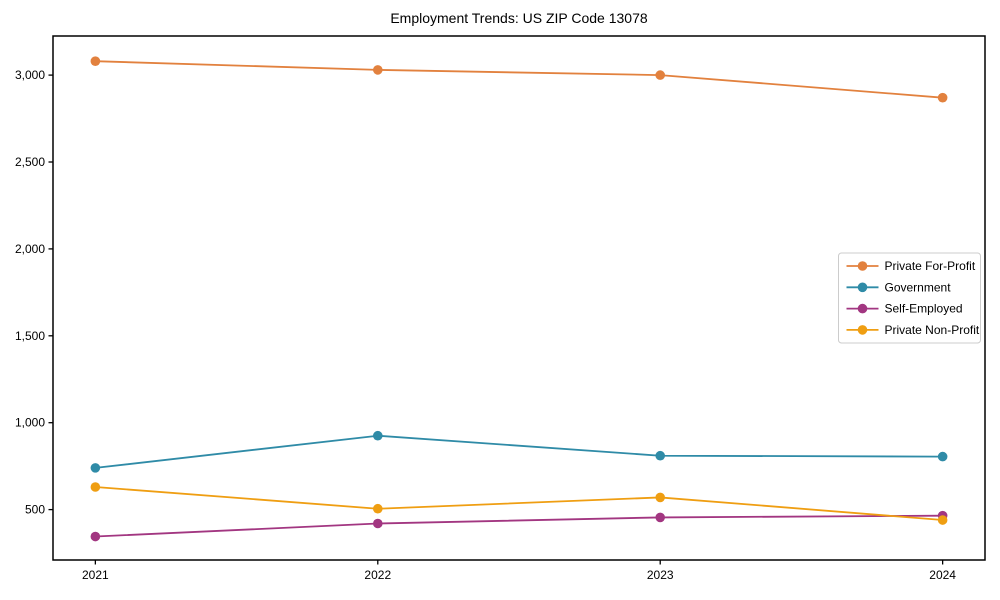  What do you see at coordinates (930, 266) in the screenshot?
I see `legend-entry-label: Private For-Profit` at bounding box center [930, 266].